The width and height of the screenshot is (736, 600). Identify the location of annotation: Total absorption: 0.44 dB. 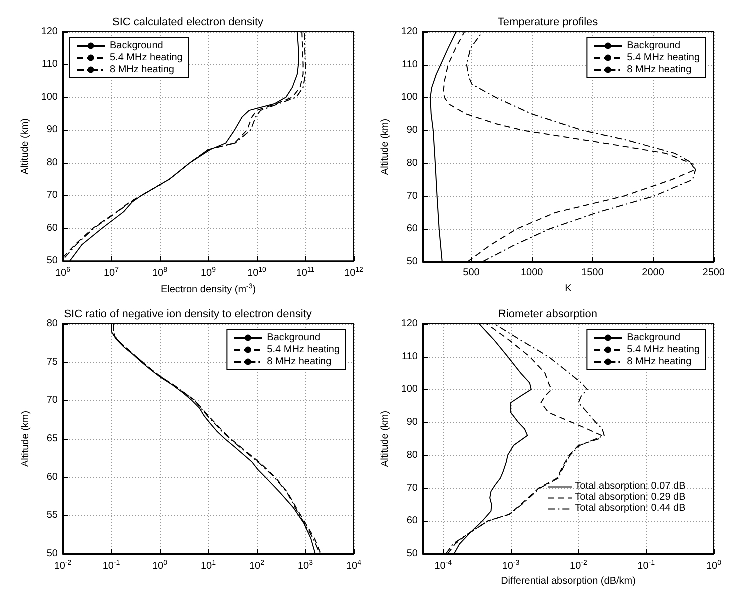
(630, 508).